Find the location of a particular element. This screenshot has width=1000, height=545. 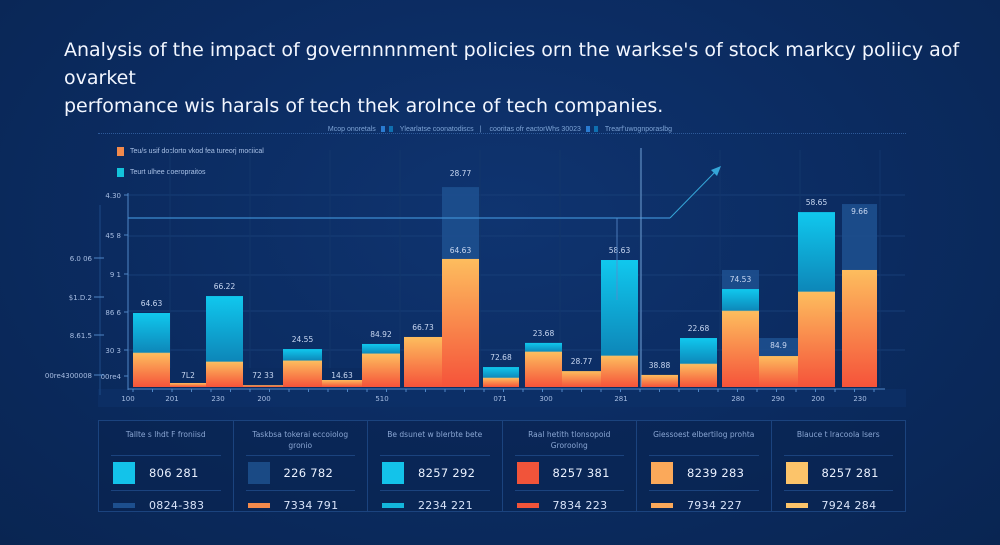

y-tick-label: 45 8 is located at coordinates (113, 236).